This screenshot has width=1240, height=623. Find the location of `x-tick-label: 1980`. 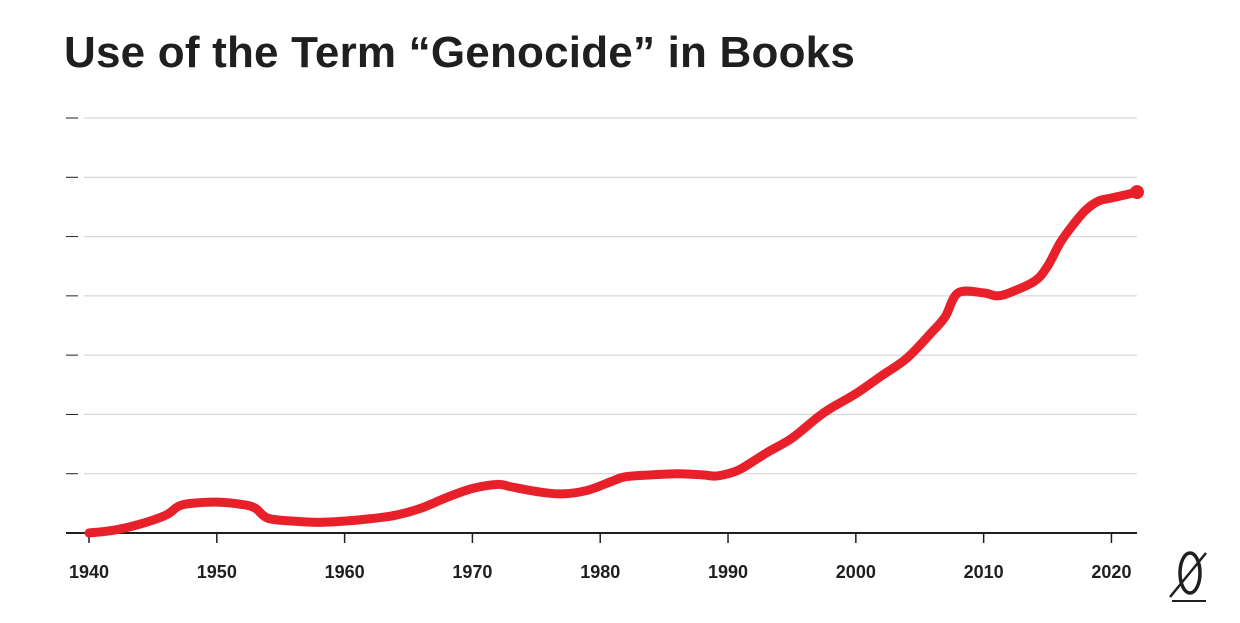

x-tick-label: 1980 is located at coordinates (600, 572).